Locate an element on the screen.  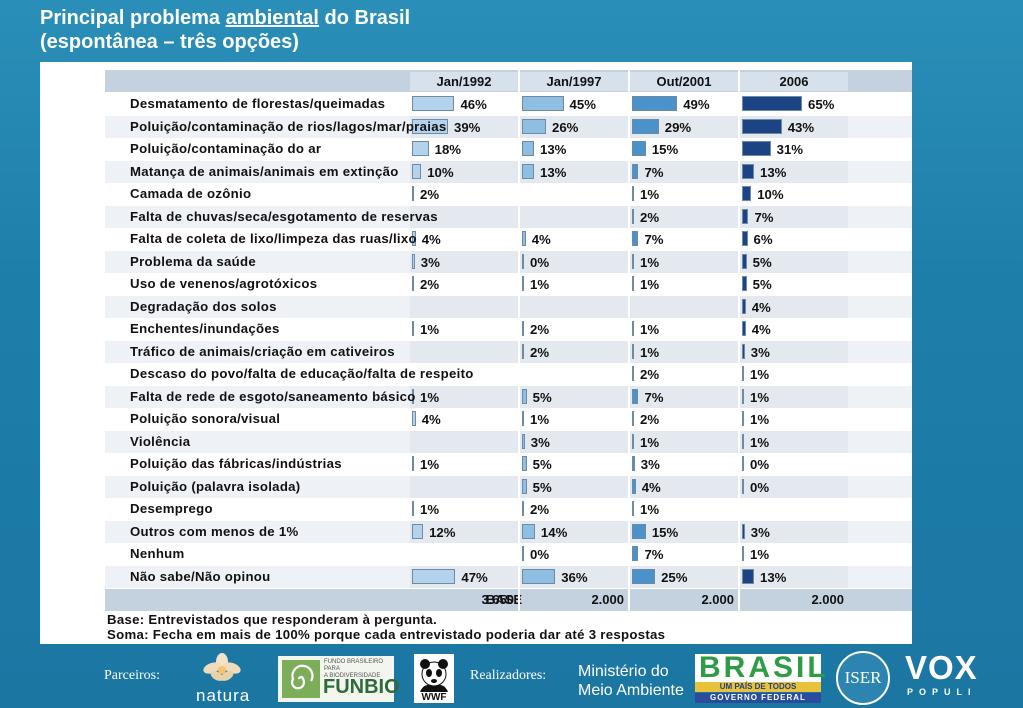
row-label: Poluição (palavra isolada) is located at coordinates (215, 486).